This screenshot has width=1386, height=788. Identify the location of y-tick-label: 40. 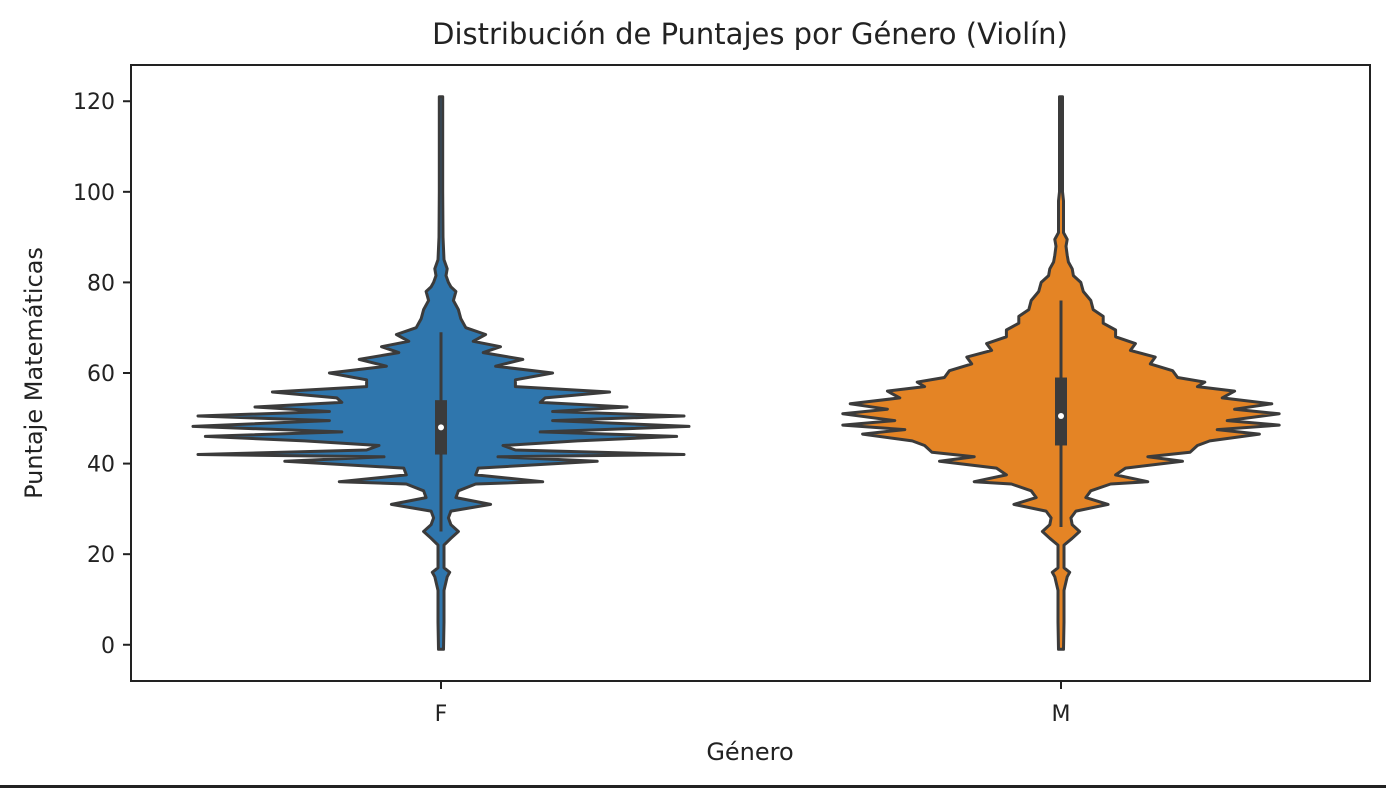
(101, 465).